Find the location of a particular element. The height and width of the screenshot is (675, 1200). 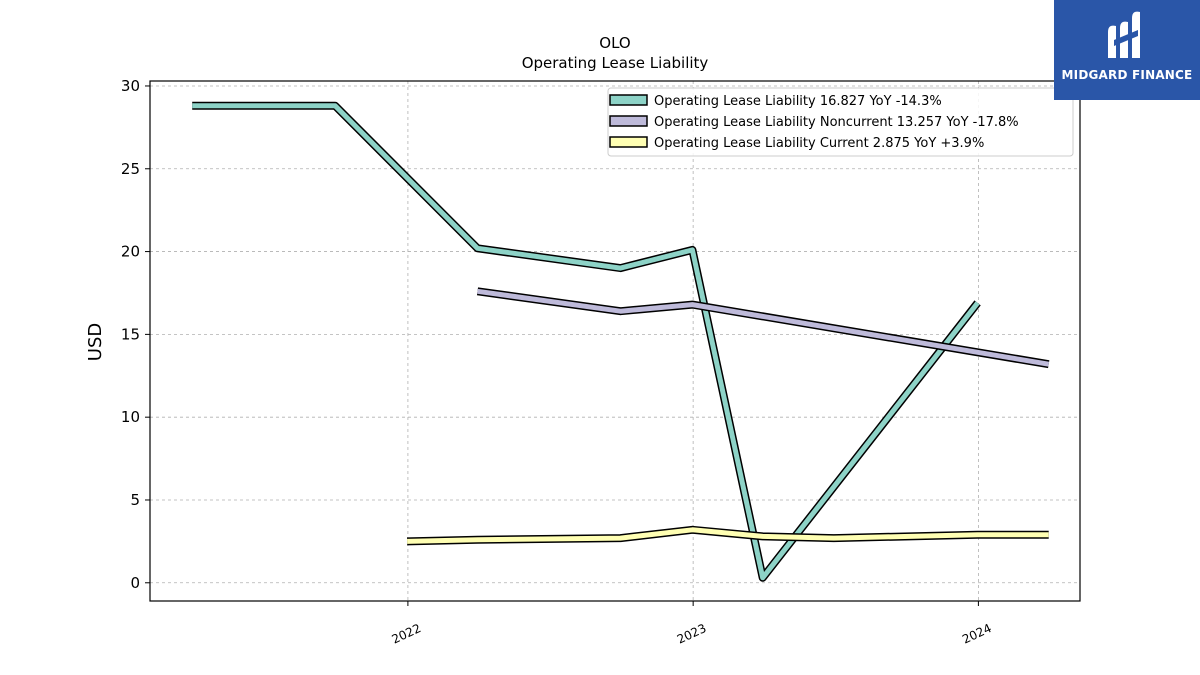

y-axis-label: USD is located at coordinates (95, 342).